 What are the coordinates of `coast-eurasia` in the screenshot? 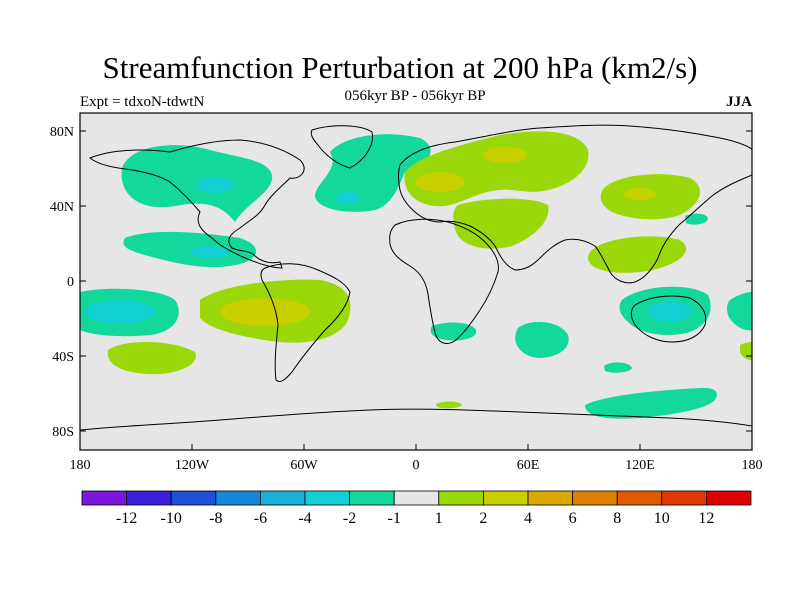 It's located at (575, 204).